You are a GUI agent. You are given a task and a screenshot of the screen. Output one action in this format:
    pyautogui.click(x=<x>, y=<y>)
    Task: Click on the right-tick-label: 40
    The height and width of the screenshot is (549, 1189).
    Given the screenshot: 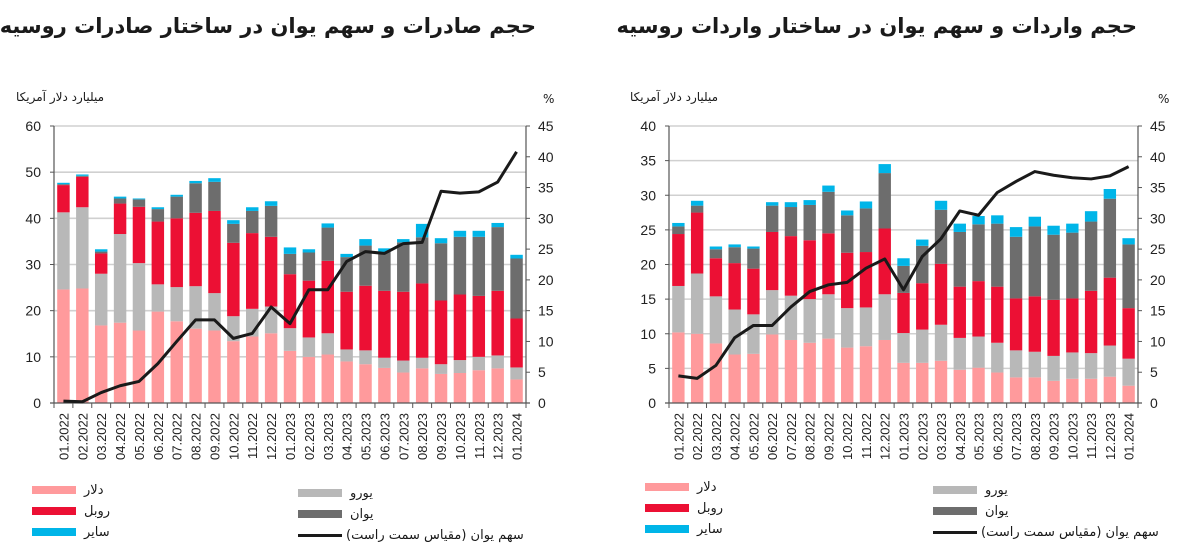 What is the action you would take?
    pyautogui.click(x=546, y=157)
    